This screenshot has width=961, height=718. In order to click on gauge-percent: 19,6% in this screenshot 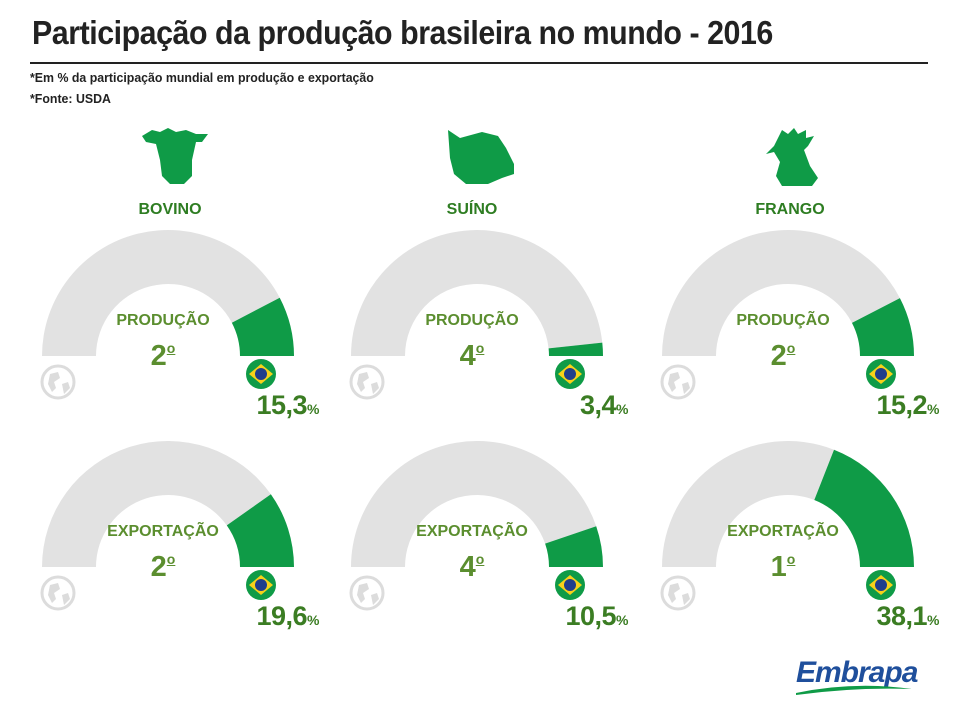, I will do `click(287, 616)`.